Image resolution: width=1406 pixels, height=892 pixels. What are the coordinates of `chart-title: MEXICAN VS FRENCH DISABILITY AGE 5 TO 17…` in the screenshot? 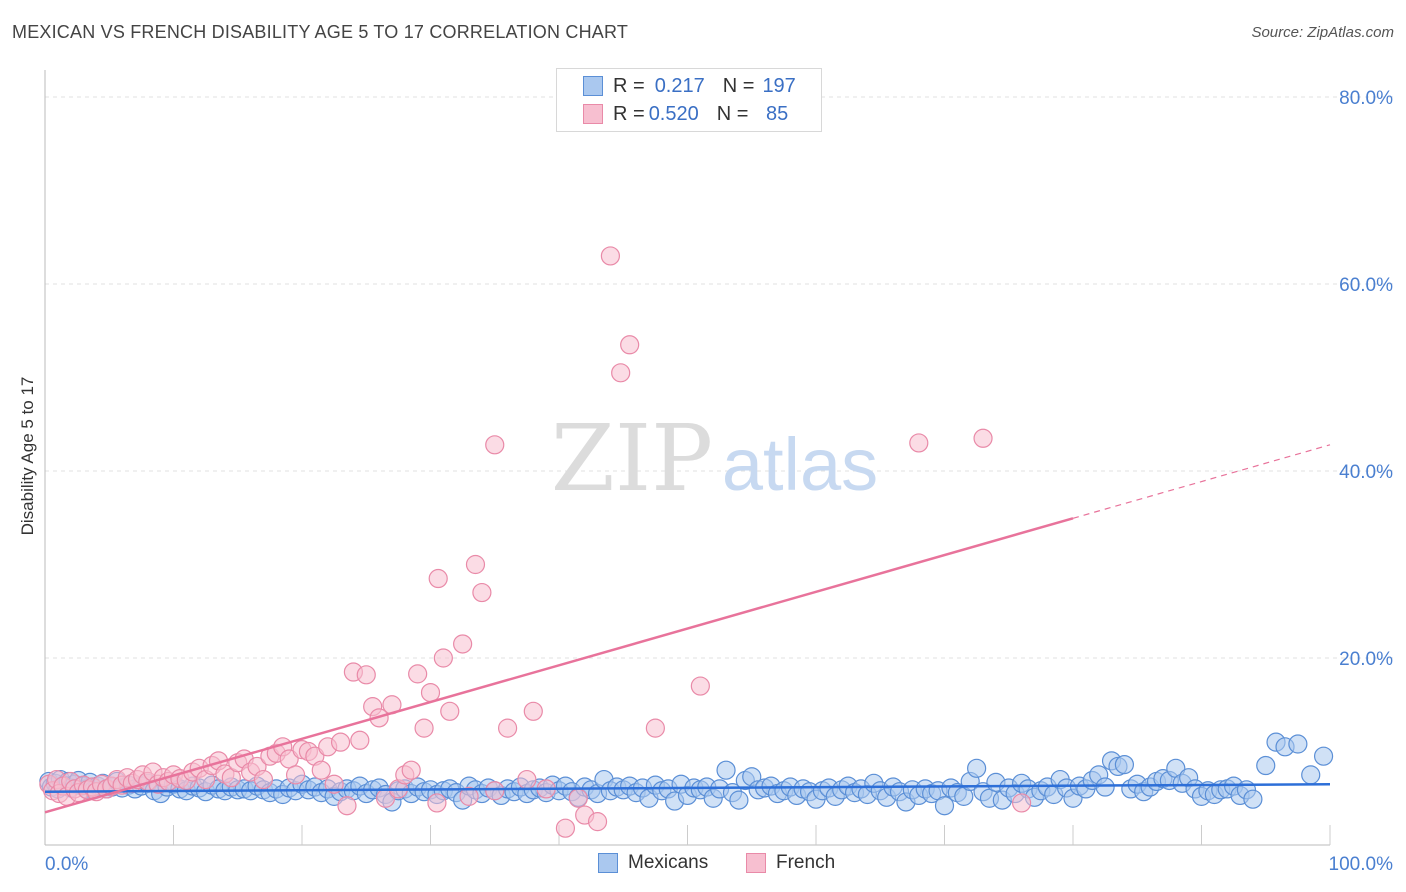 It's located at (320, 32).